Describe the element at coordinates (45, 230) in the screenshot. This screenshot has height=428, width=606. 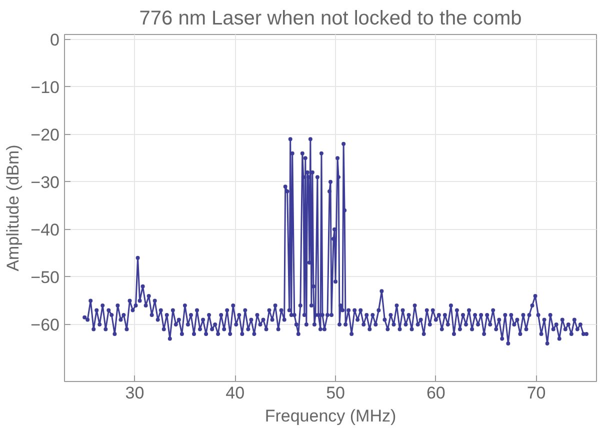
I see `y-tick-label: −40` at that location.